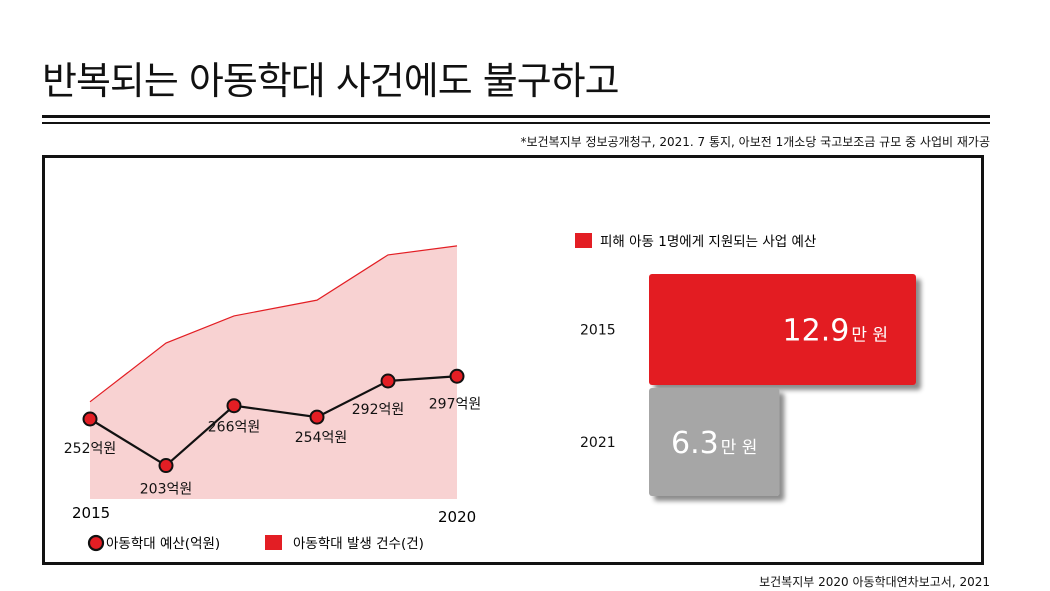  What do you see at coordinates (583, 240) in the screenshot?
I see `bar-legend-marker` at bounding box center [583, 240].